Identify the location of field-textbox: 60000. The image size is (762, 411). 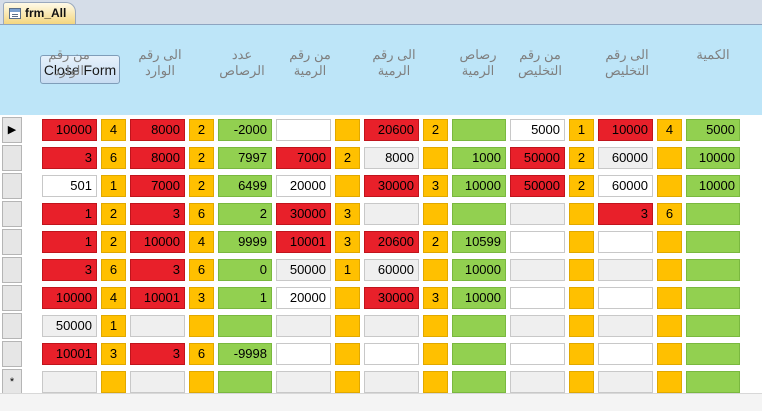
(625, 158).